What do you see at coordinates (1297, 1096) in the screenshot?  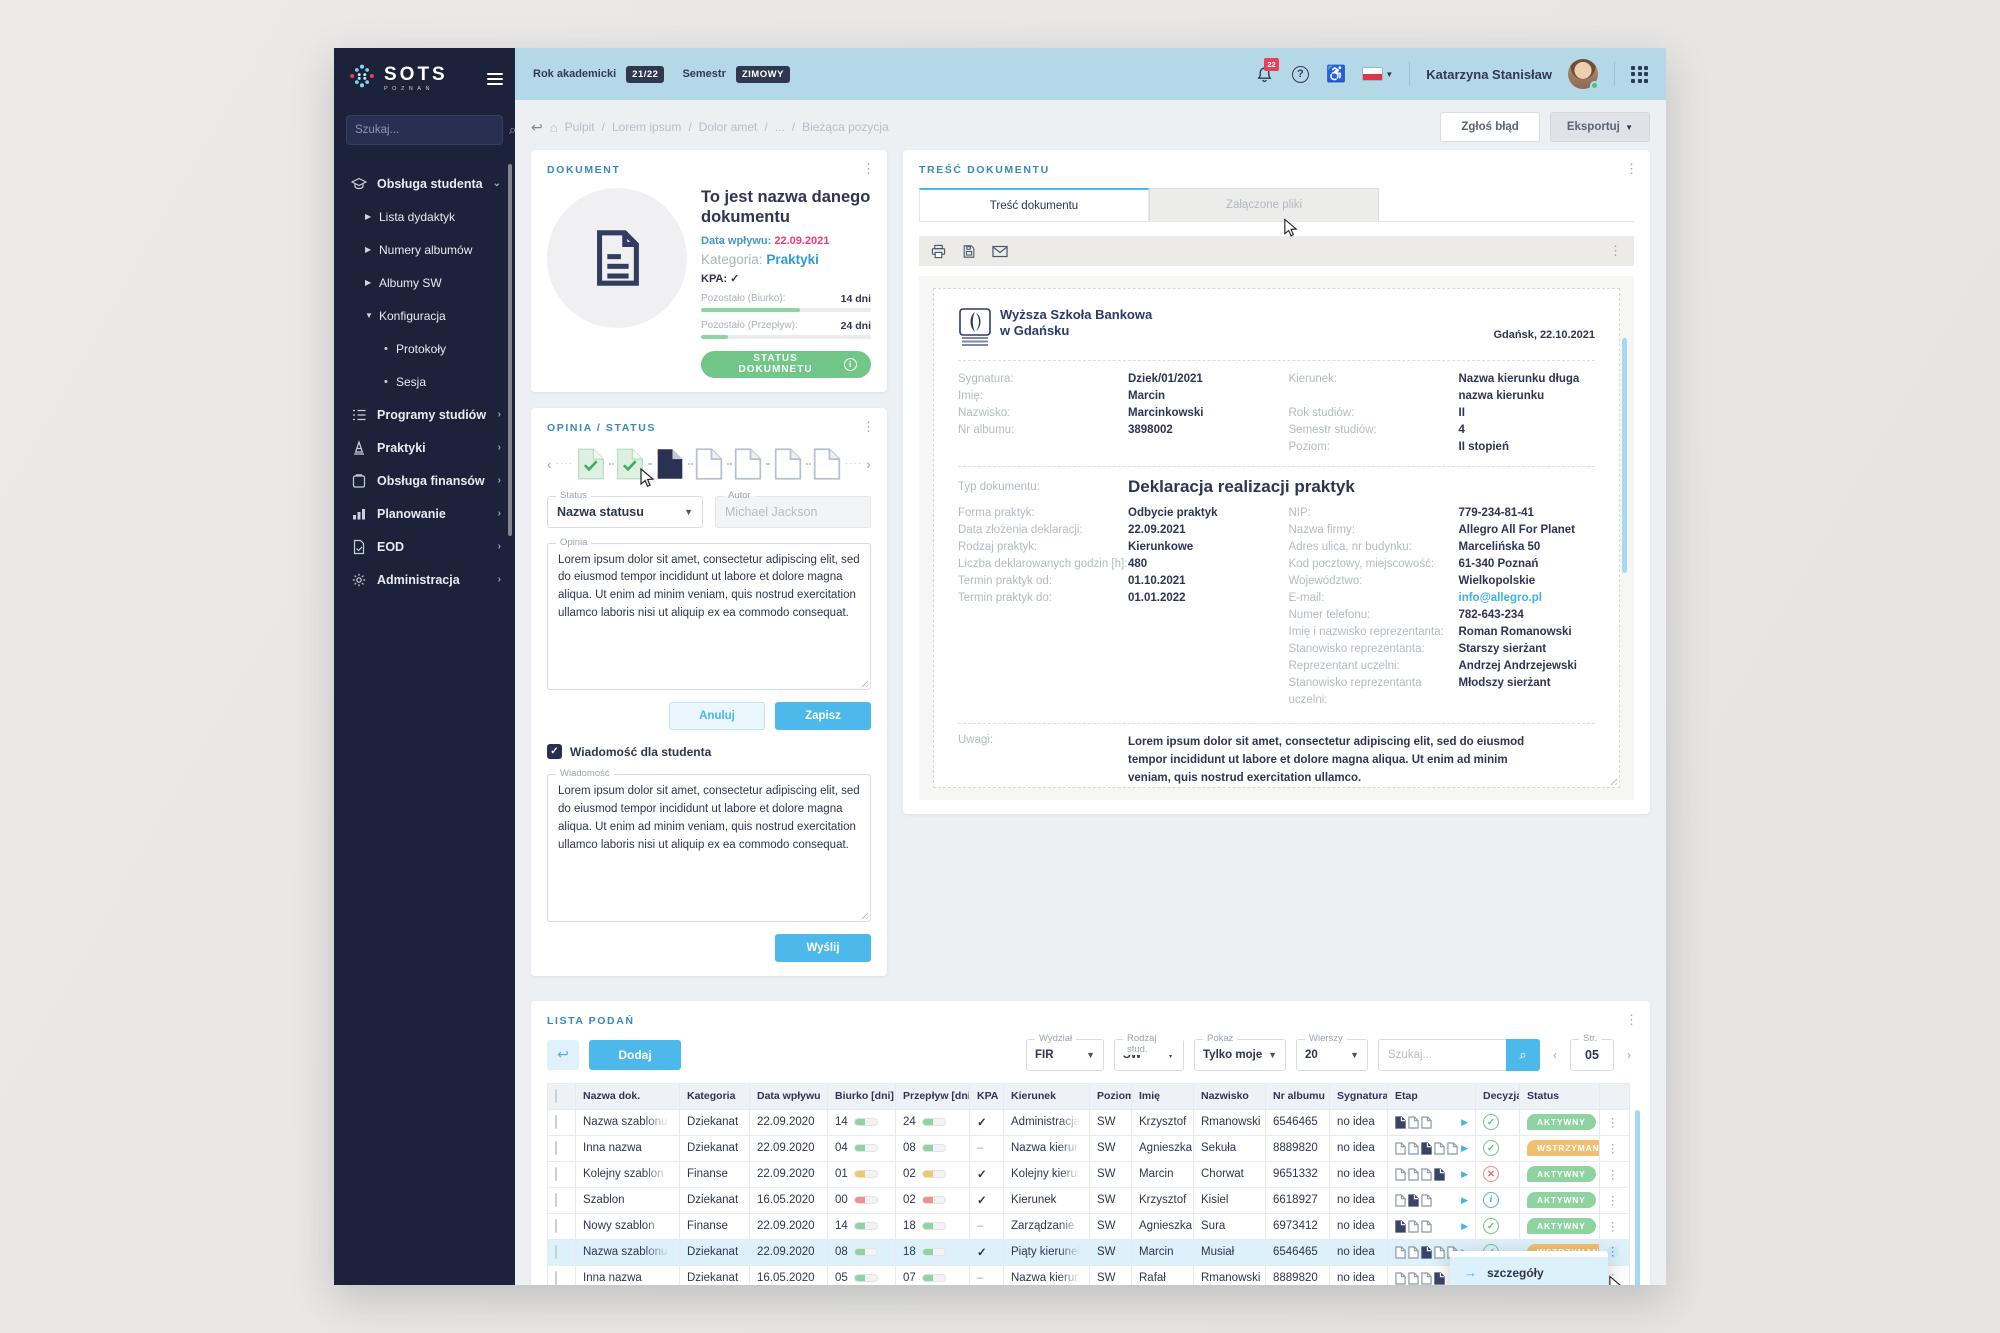 I see `column-header: Nr albumu` at bounding box center [1297, 1096].